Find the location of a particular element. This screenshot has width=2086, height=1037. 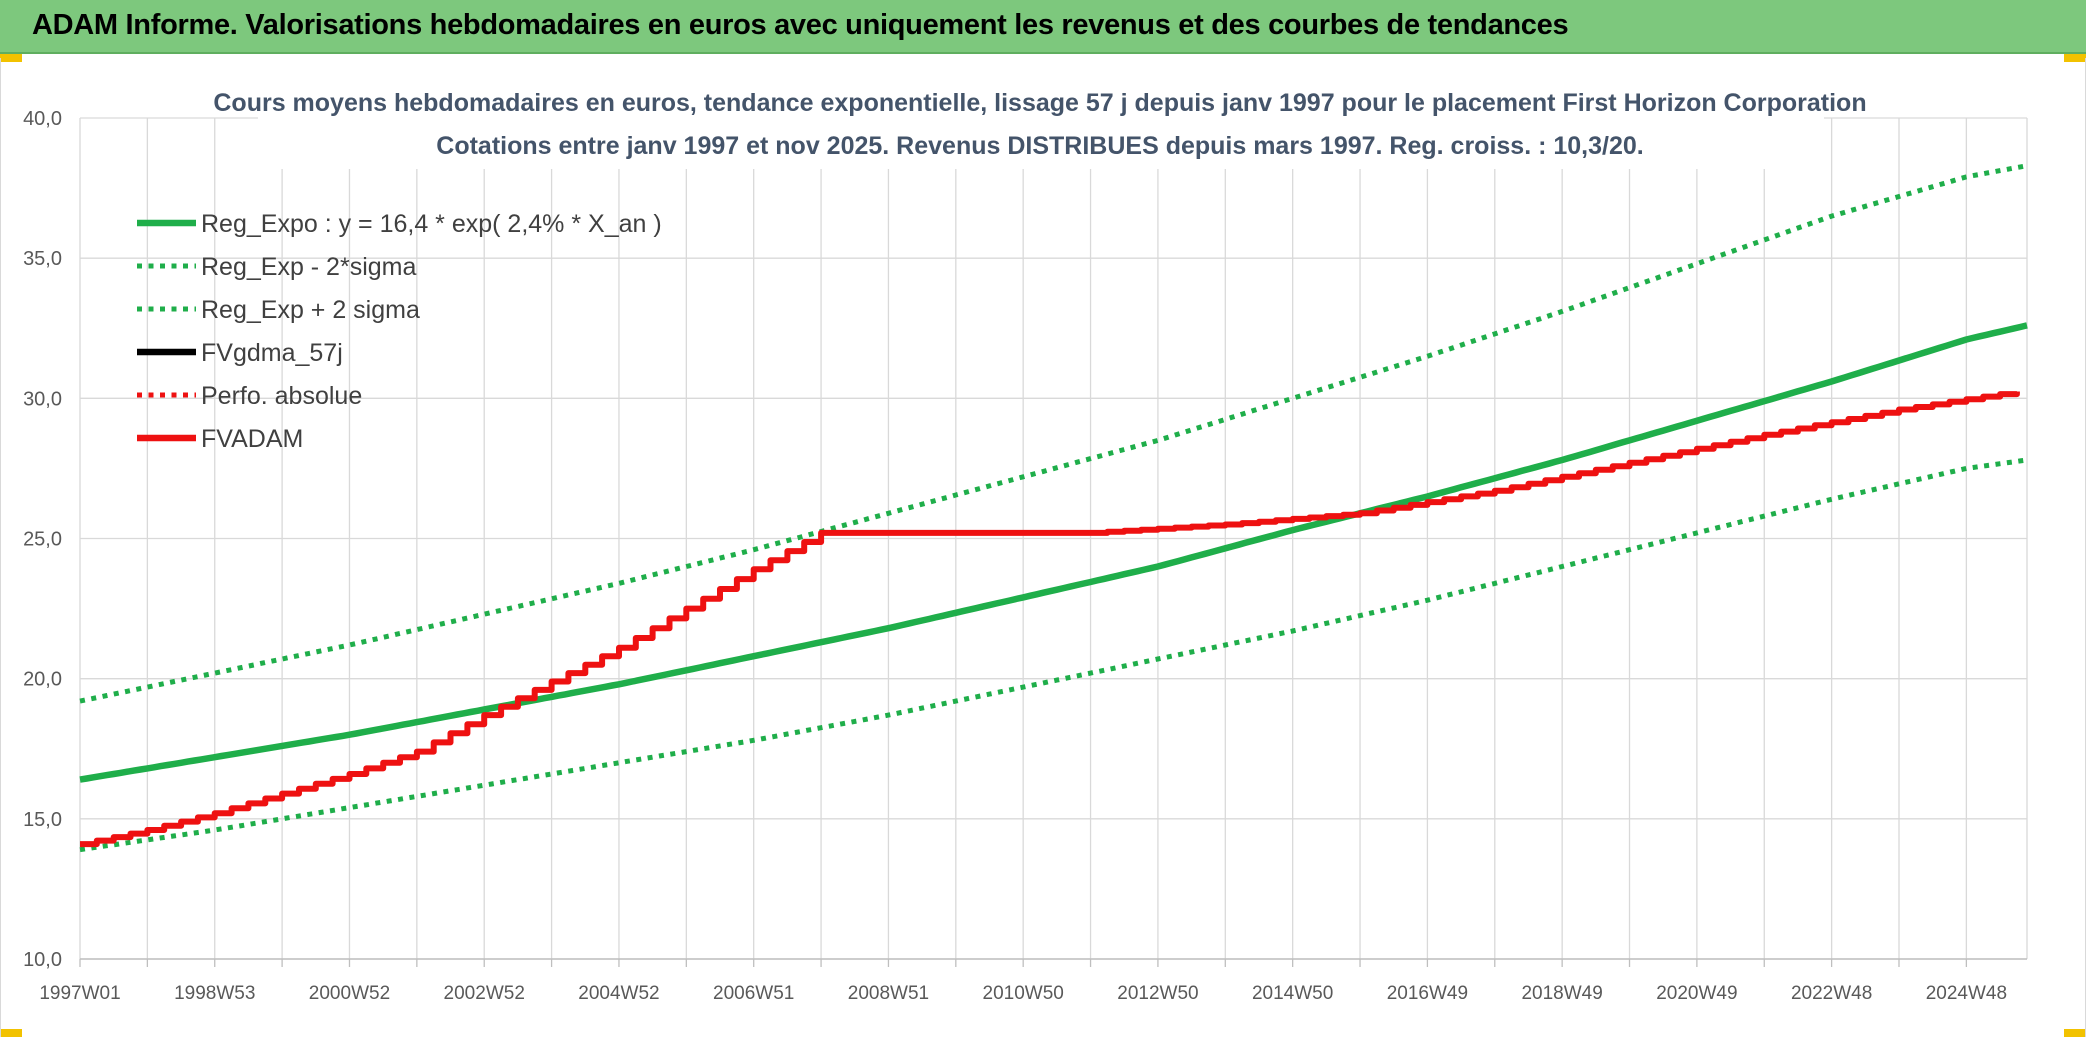

corner-mark-bottom-right is located at coordinates (2075, 1033).